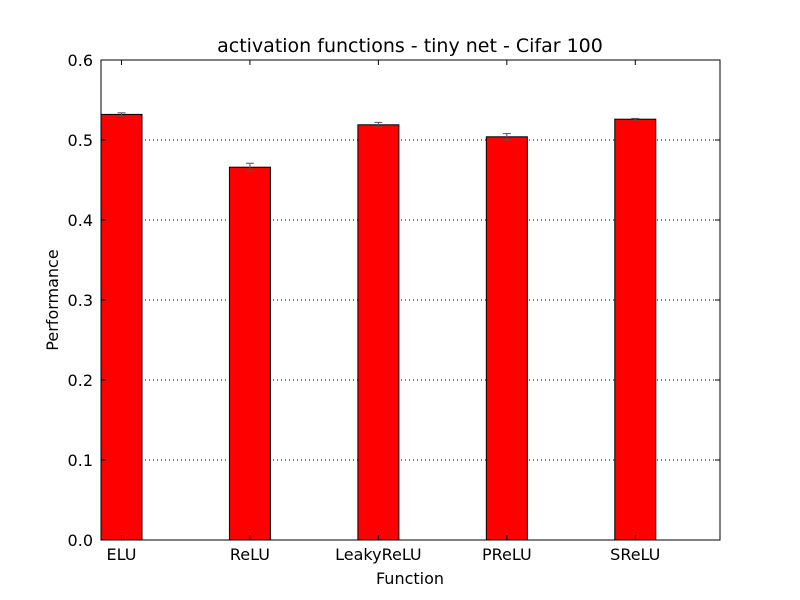 The image size is (800, 600). Describe the element at coordinates (410, 578) in the screenshot. I see `x-axis-title: Function` at that location.